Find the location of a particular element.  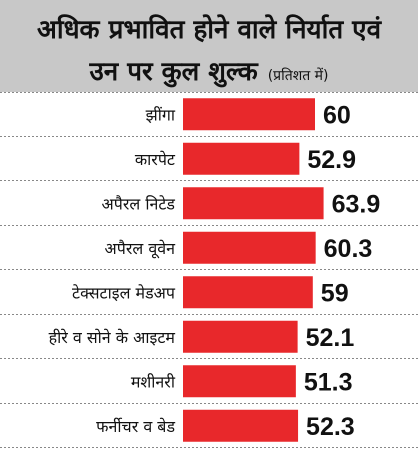

value-label: 63.9 is located at coordinates (356, 204).